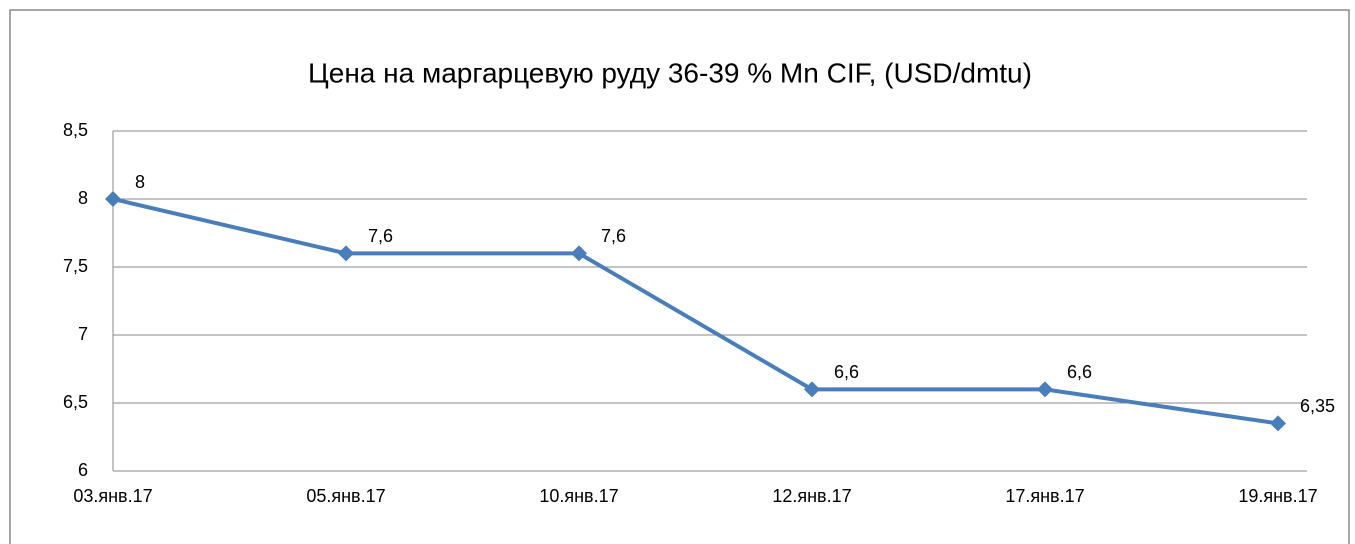  I want to click on x-tick-label: 12.янв.17, so click(811, 496).